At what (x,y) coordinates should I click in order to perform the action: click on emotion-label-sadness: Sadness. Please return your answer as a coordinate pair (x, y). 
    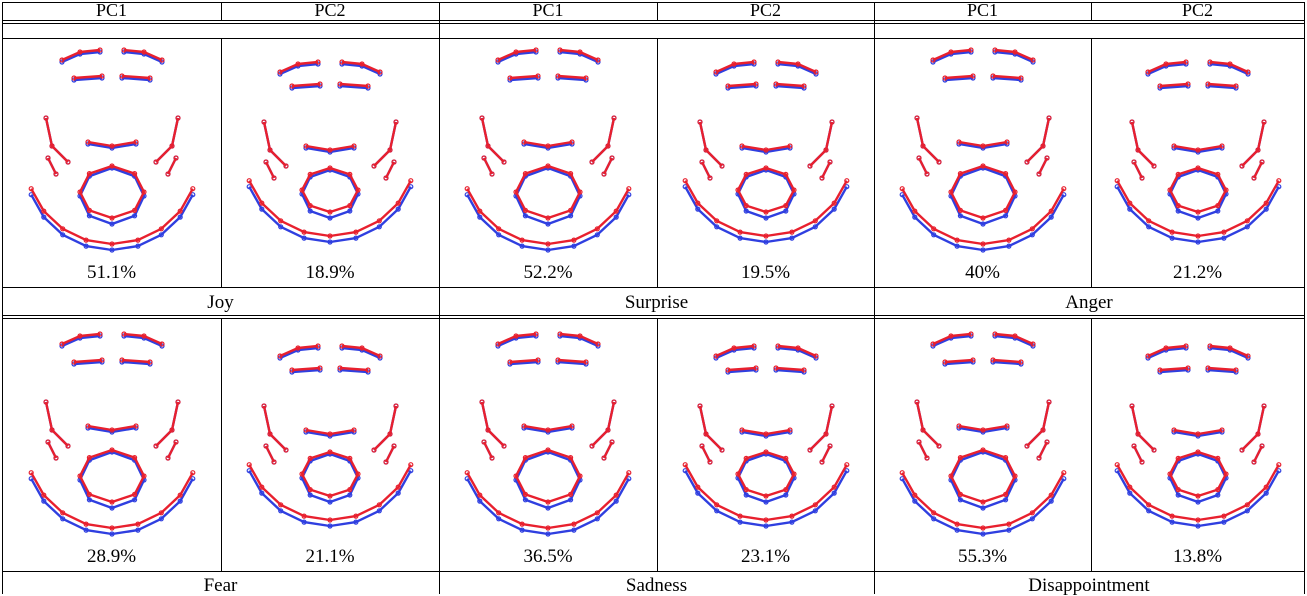
    Looking at the image, I should click on (656, 585).